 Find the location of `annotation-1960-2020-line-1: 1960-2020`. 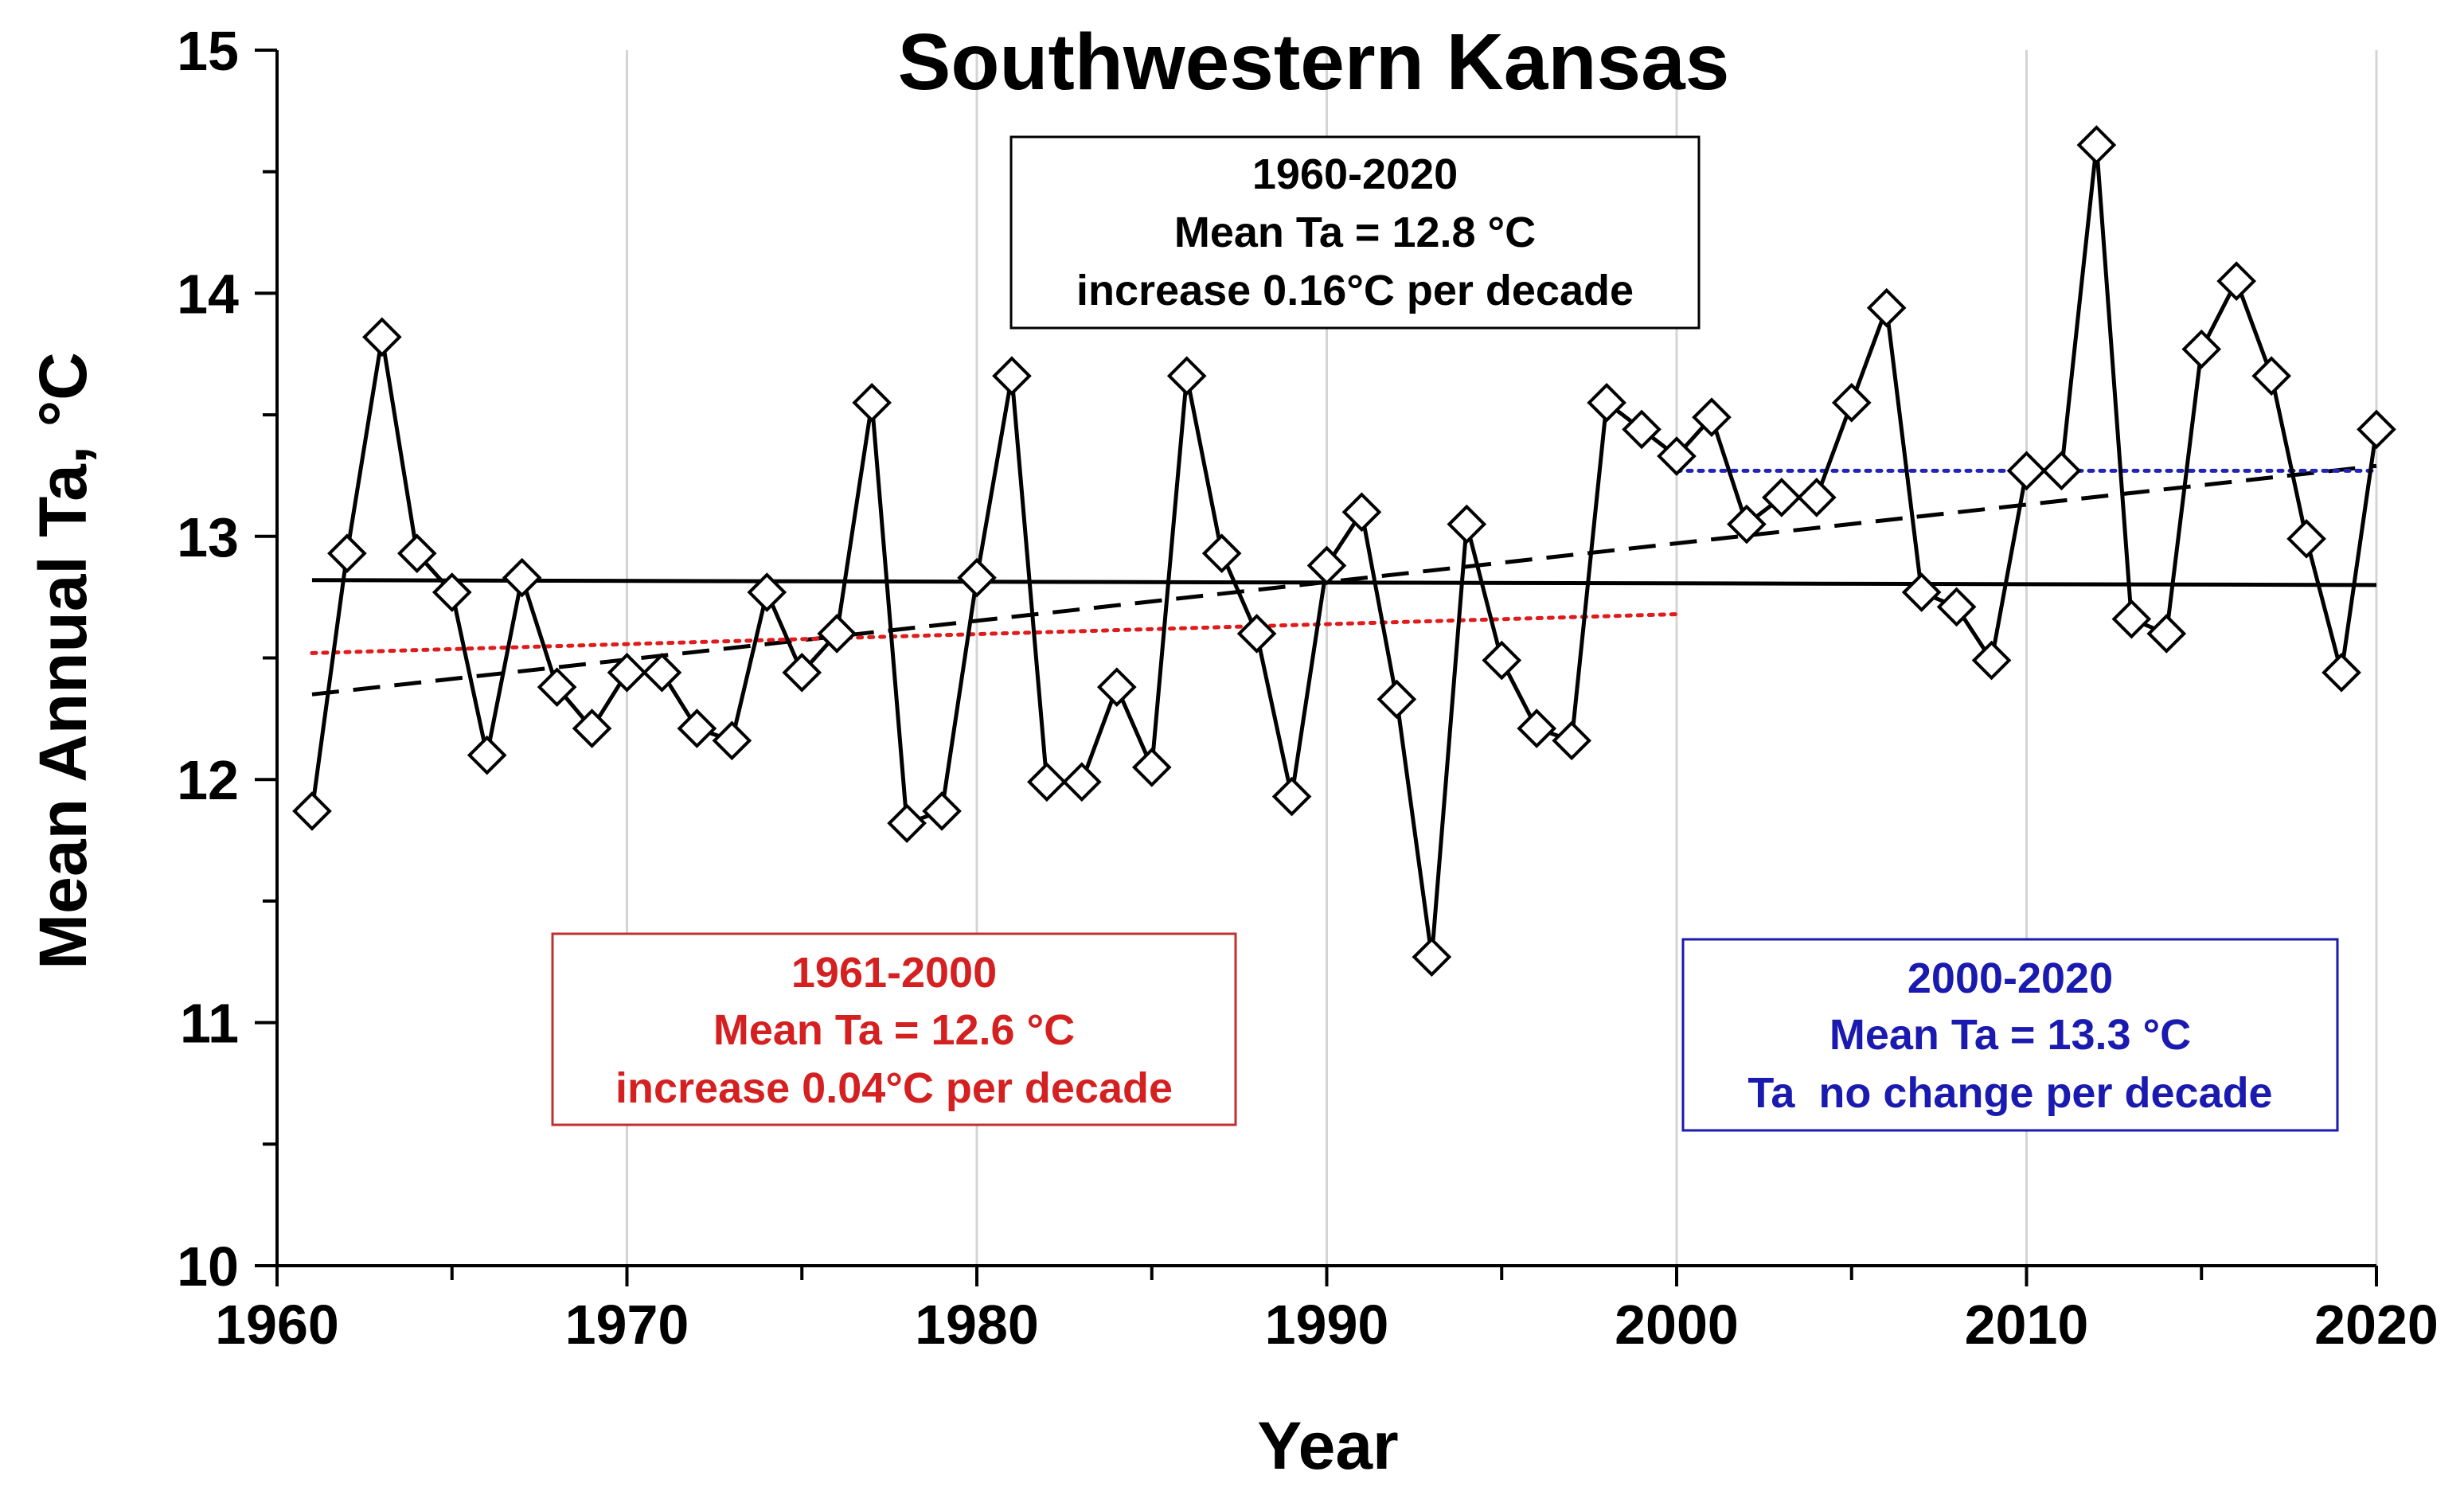

annotation-1960-2020-line-1: 1960-2020 is located at coordinates (1355, 174).